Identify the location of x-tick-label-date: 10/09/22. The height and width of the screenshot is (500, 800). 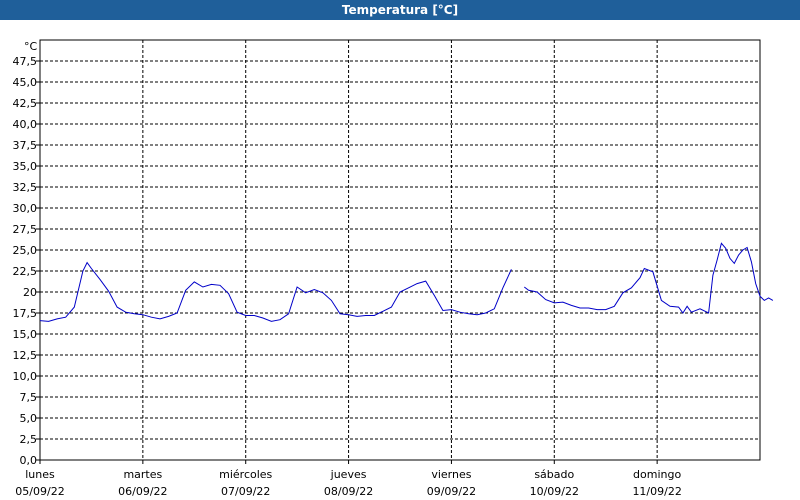
(554, 491).